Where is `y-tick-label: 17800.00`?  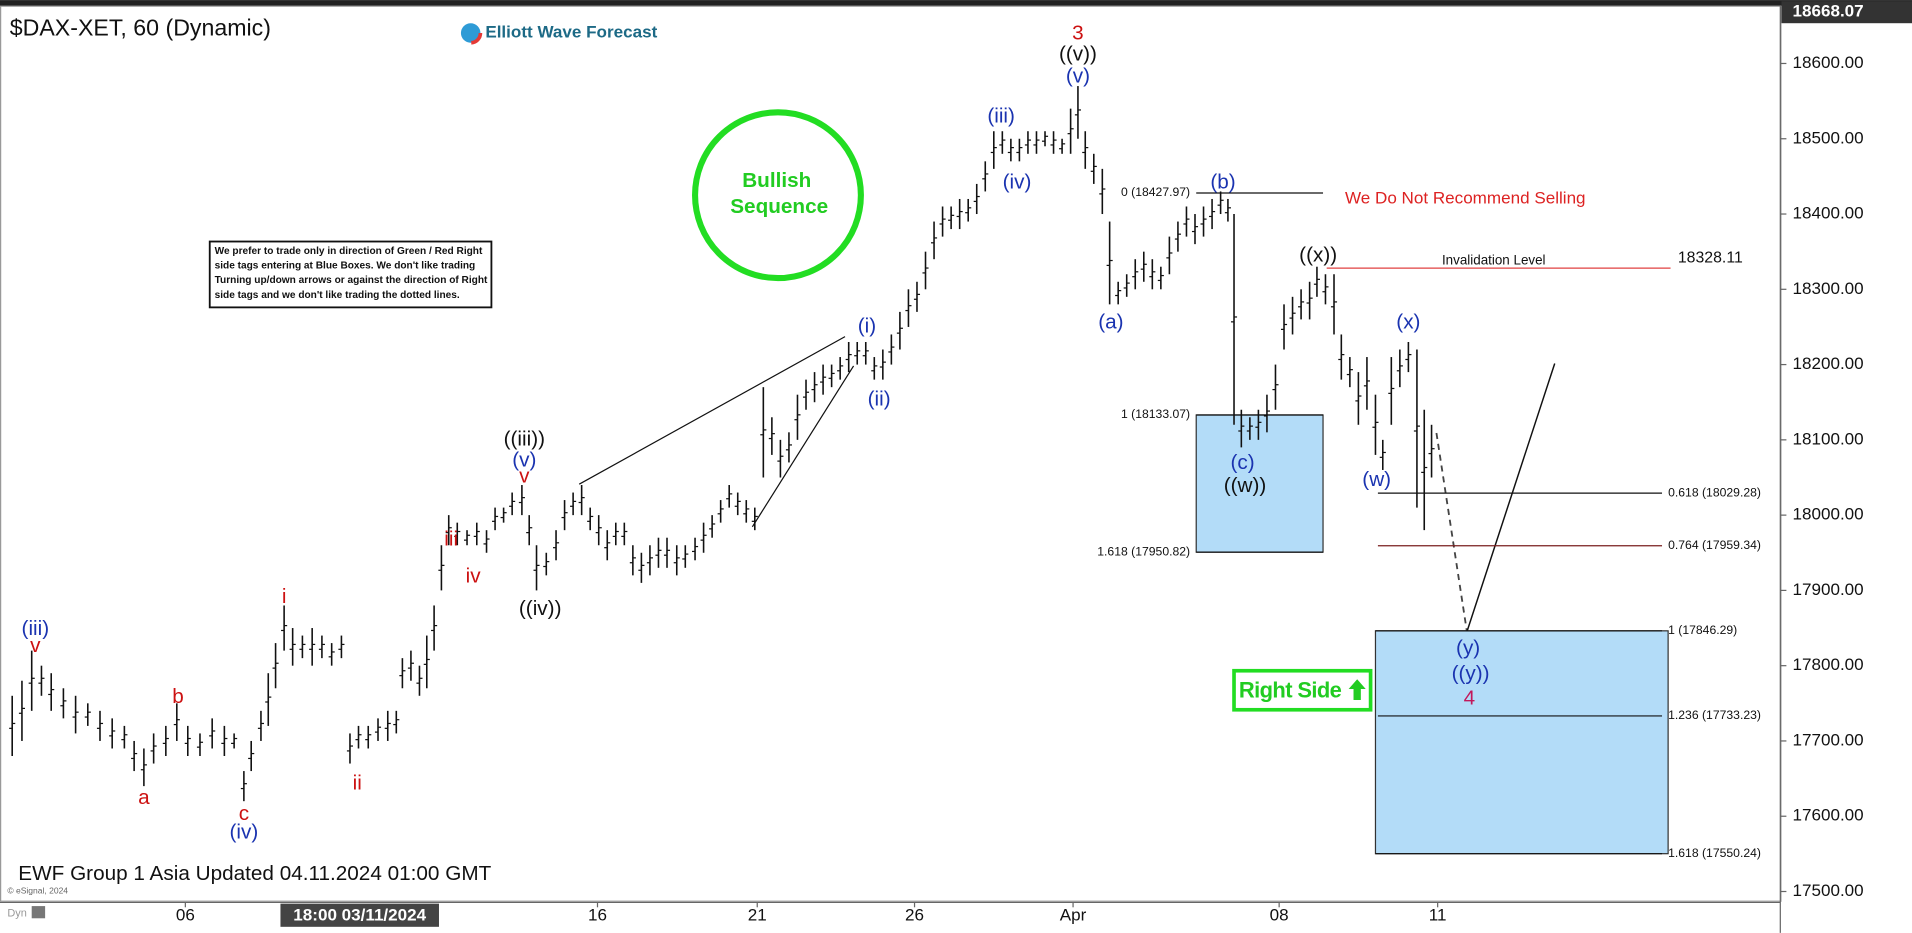 y-tick-label: 17800.00 is located at coordinates (1828, 664).